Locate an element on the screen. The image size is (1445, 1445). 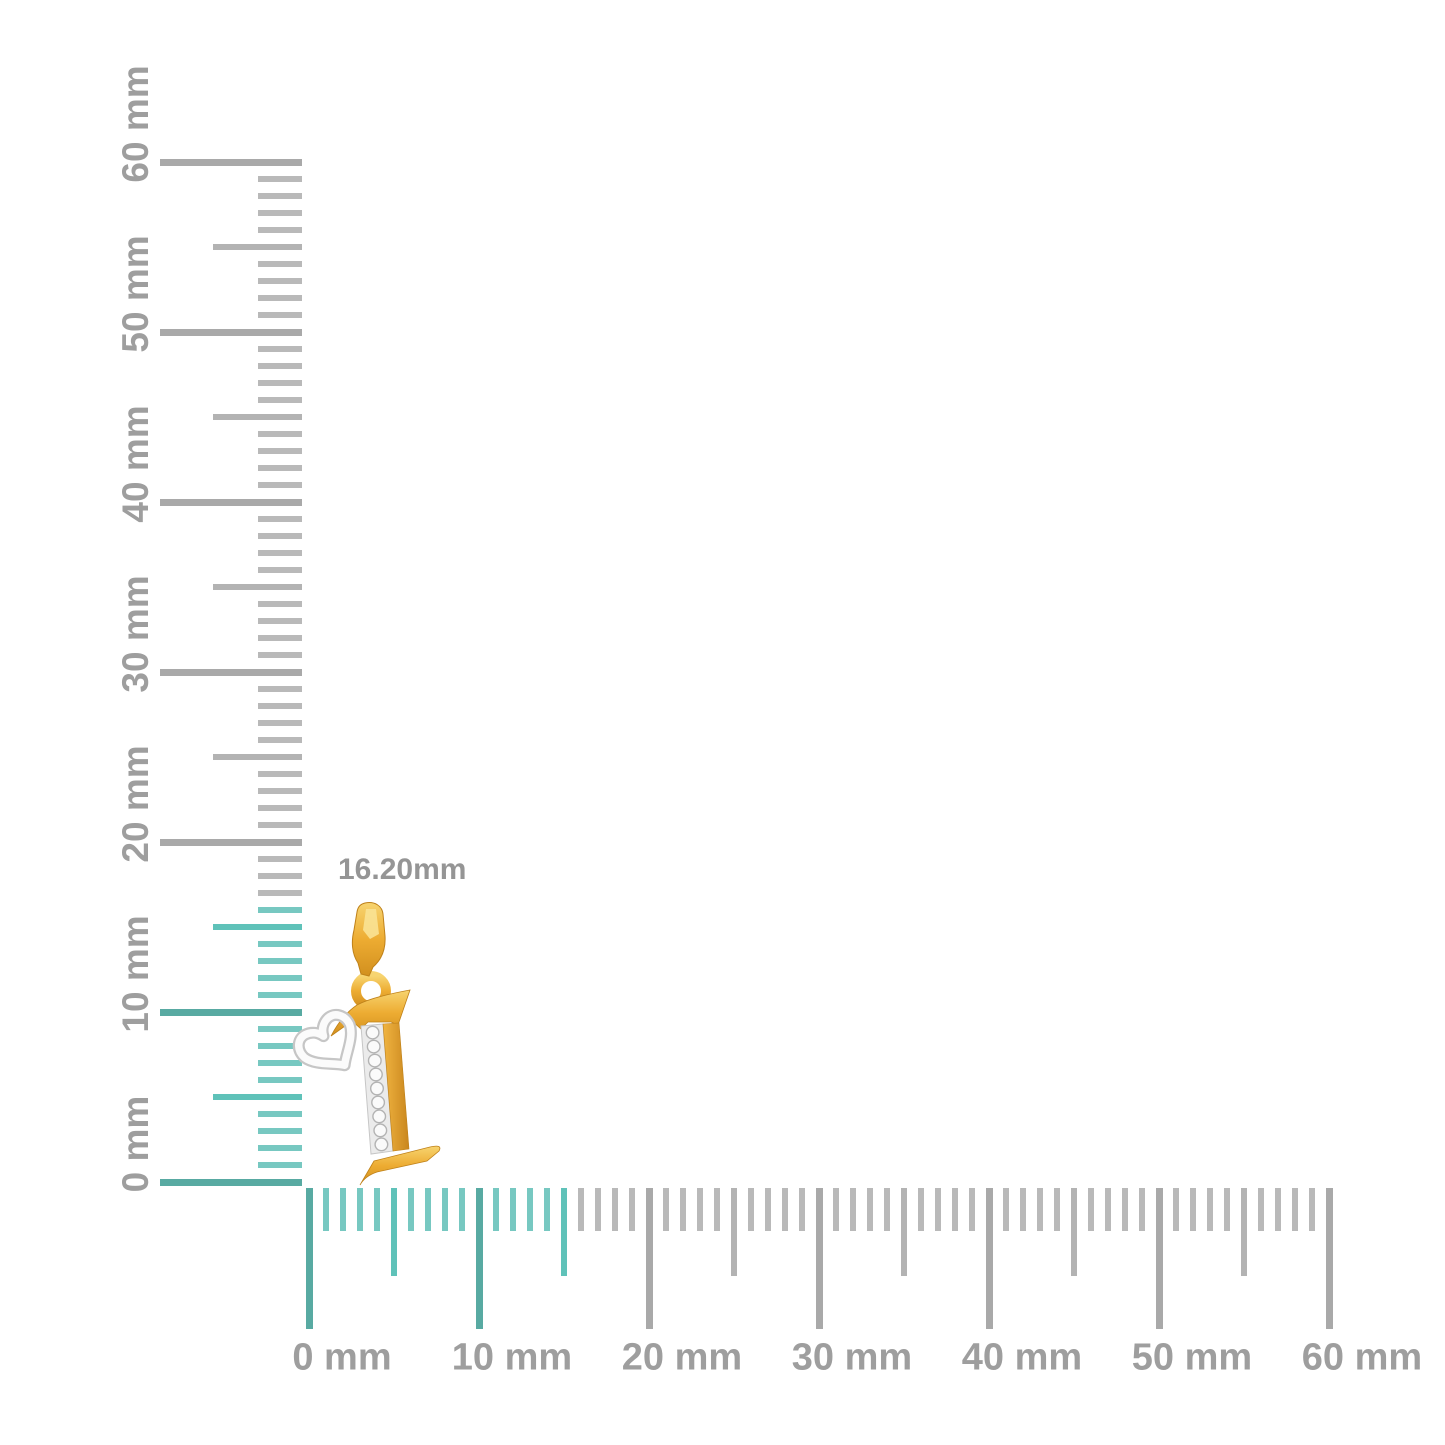
ruler-tick-40mm is located at coordinates (231, 502).